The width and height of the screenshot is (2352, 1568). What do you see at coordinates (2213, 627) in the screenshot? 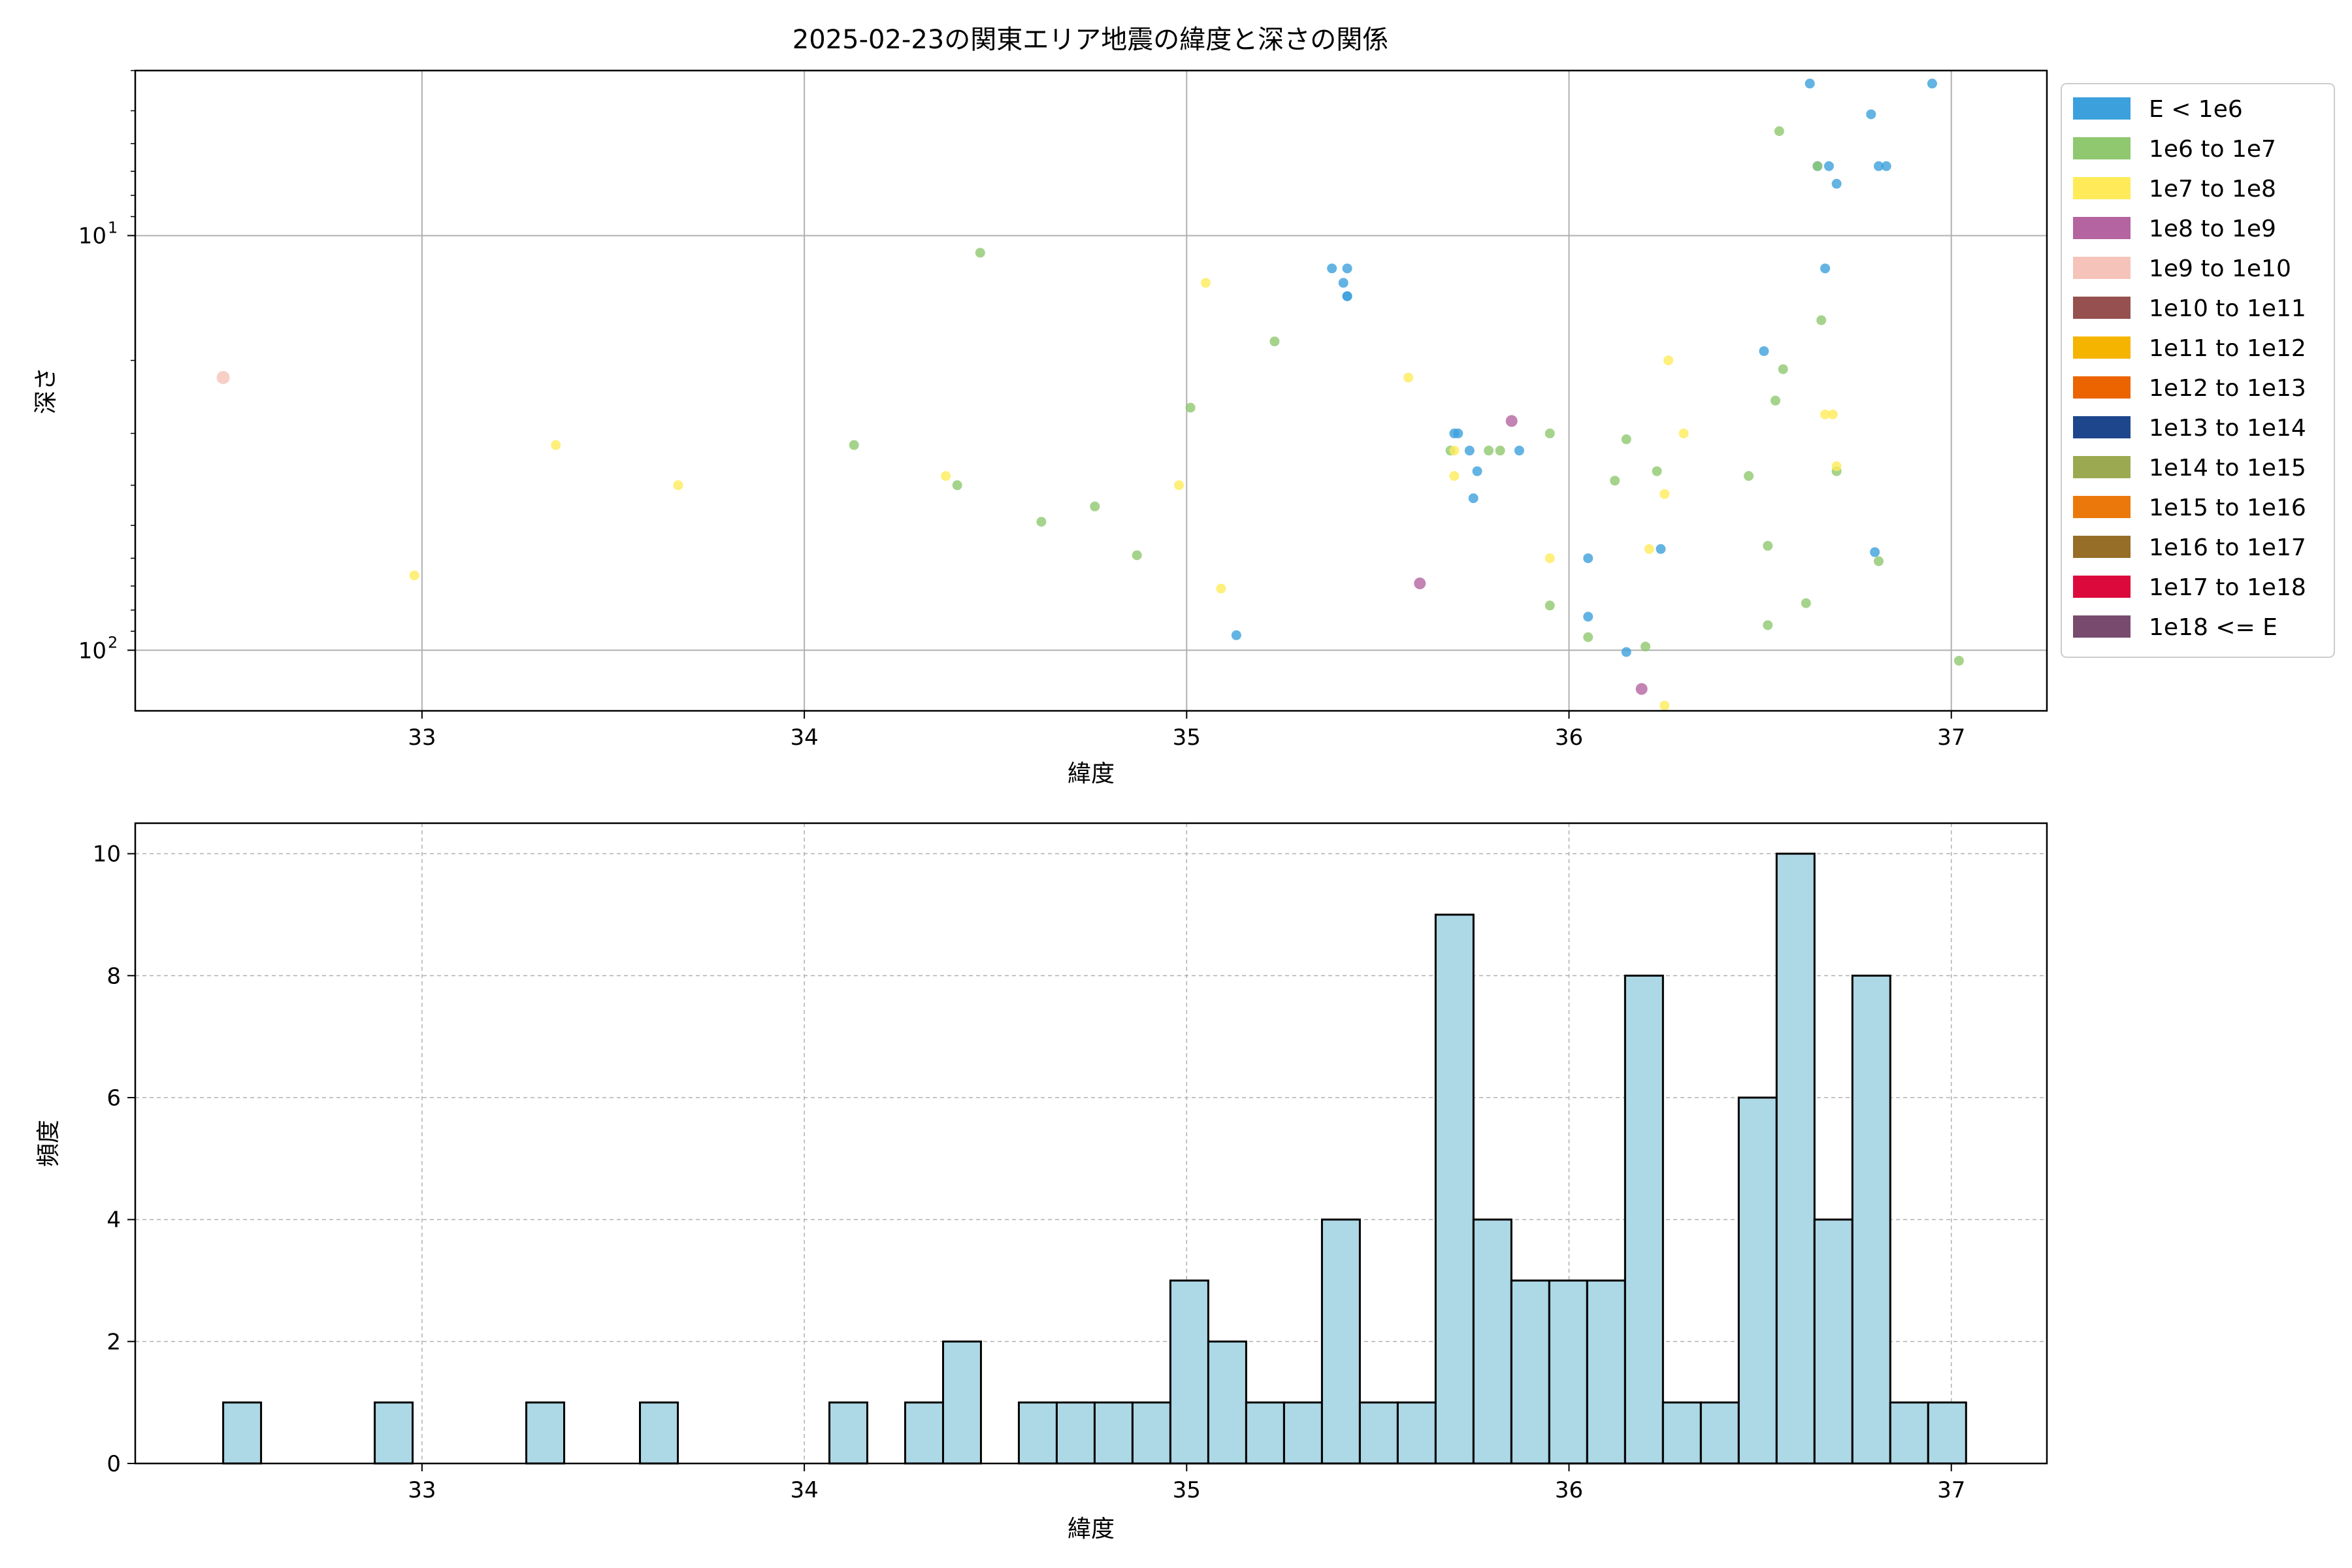
I see `legend-label: 1e18 <= E` at bounding box center [2213, 627].